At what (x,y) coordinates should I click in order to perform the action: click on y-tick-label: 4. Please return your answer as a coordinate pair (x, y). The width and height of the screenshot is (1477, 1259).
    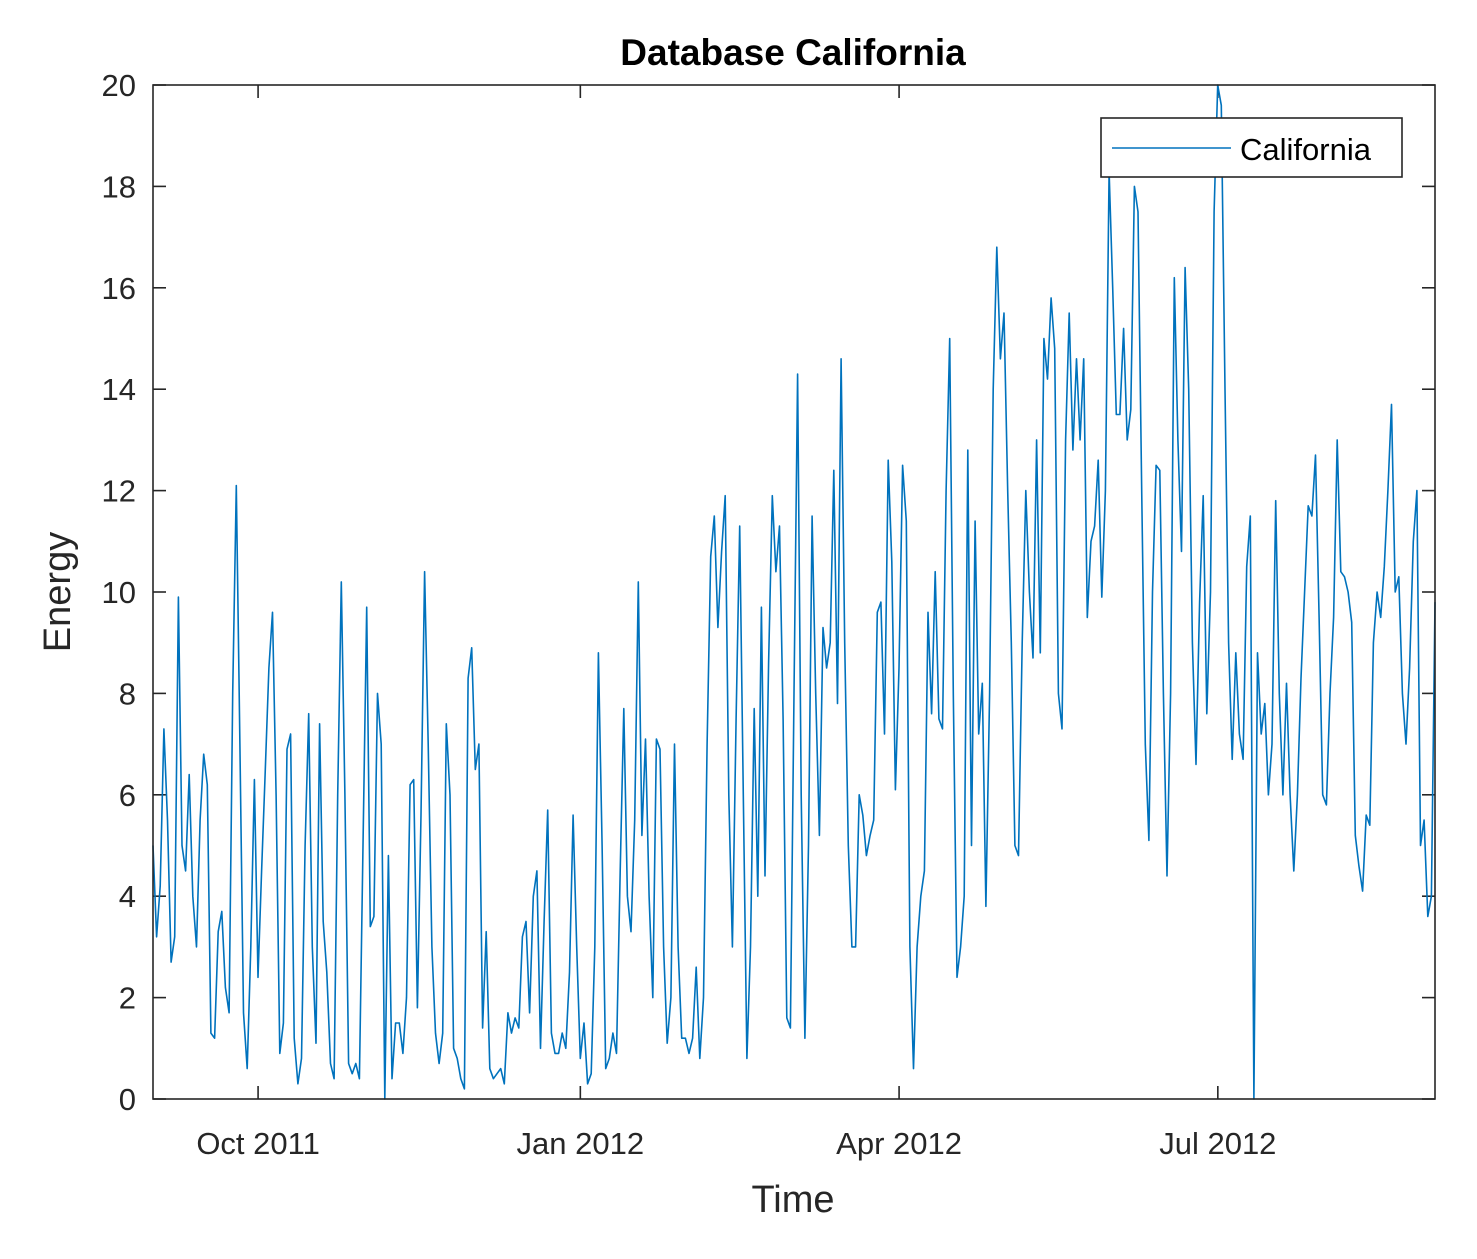
    Looking at the image, I should click on (127, 896).